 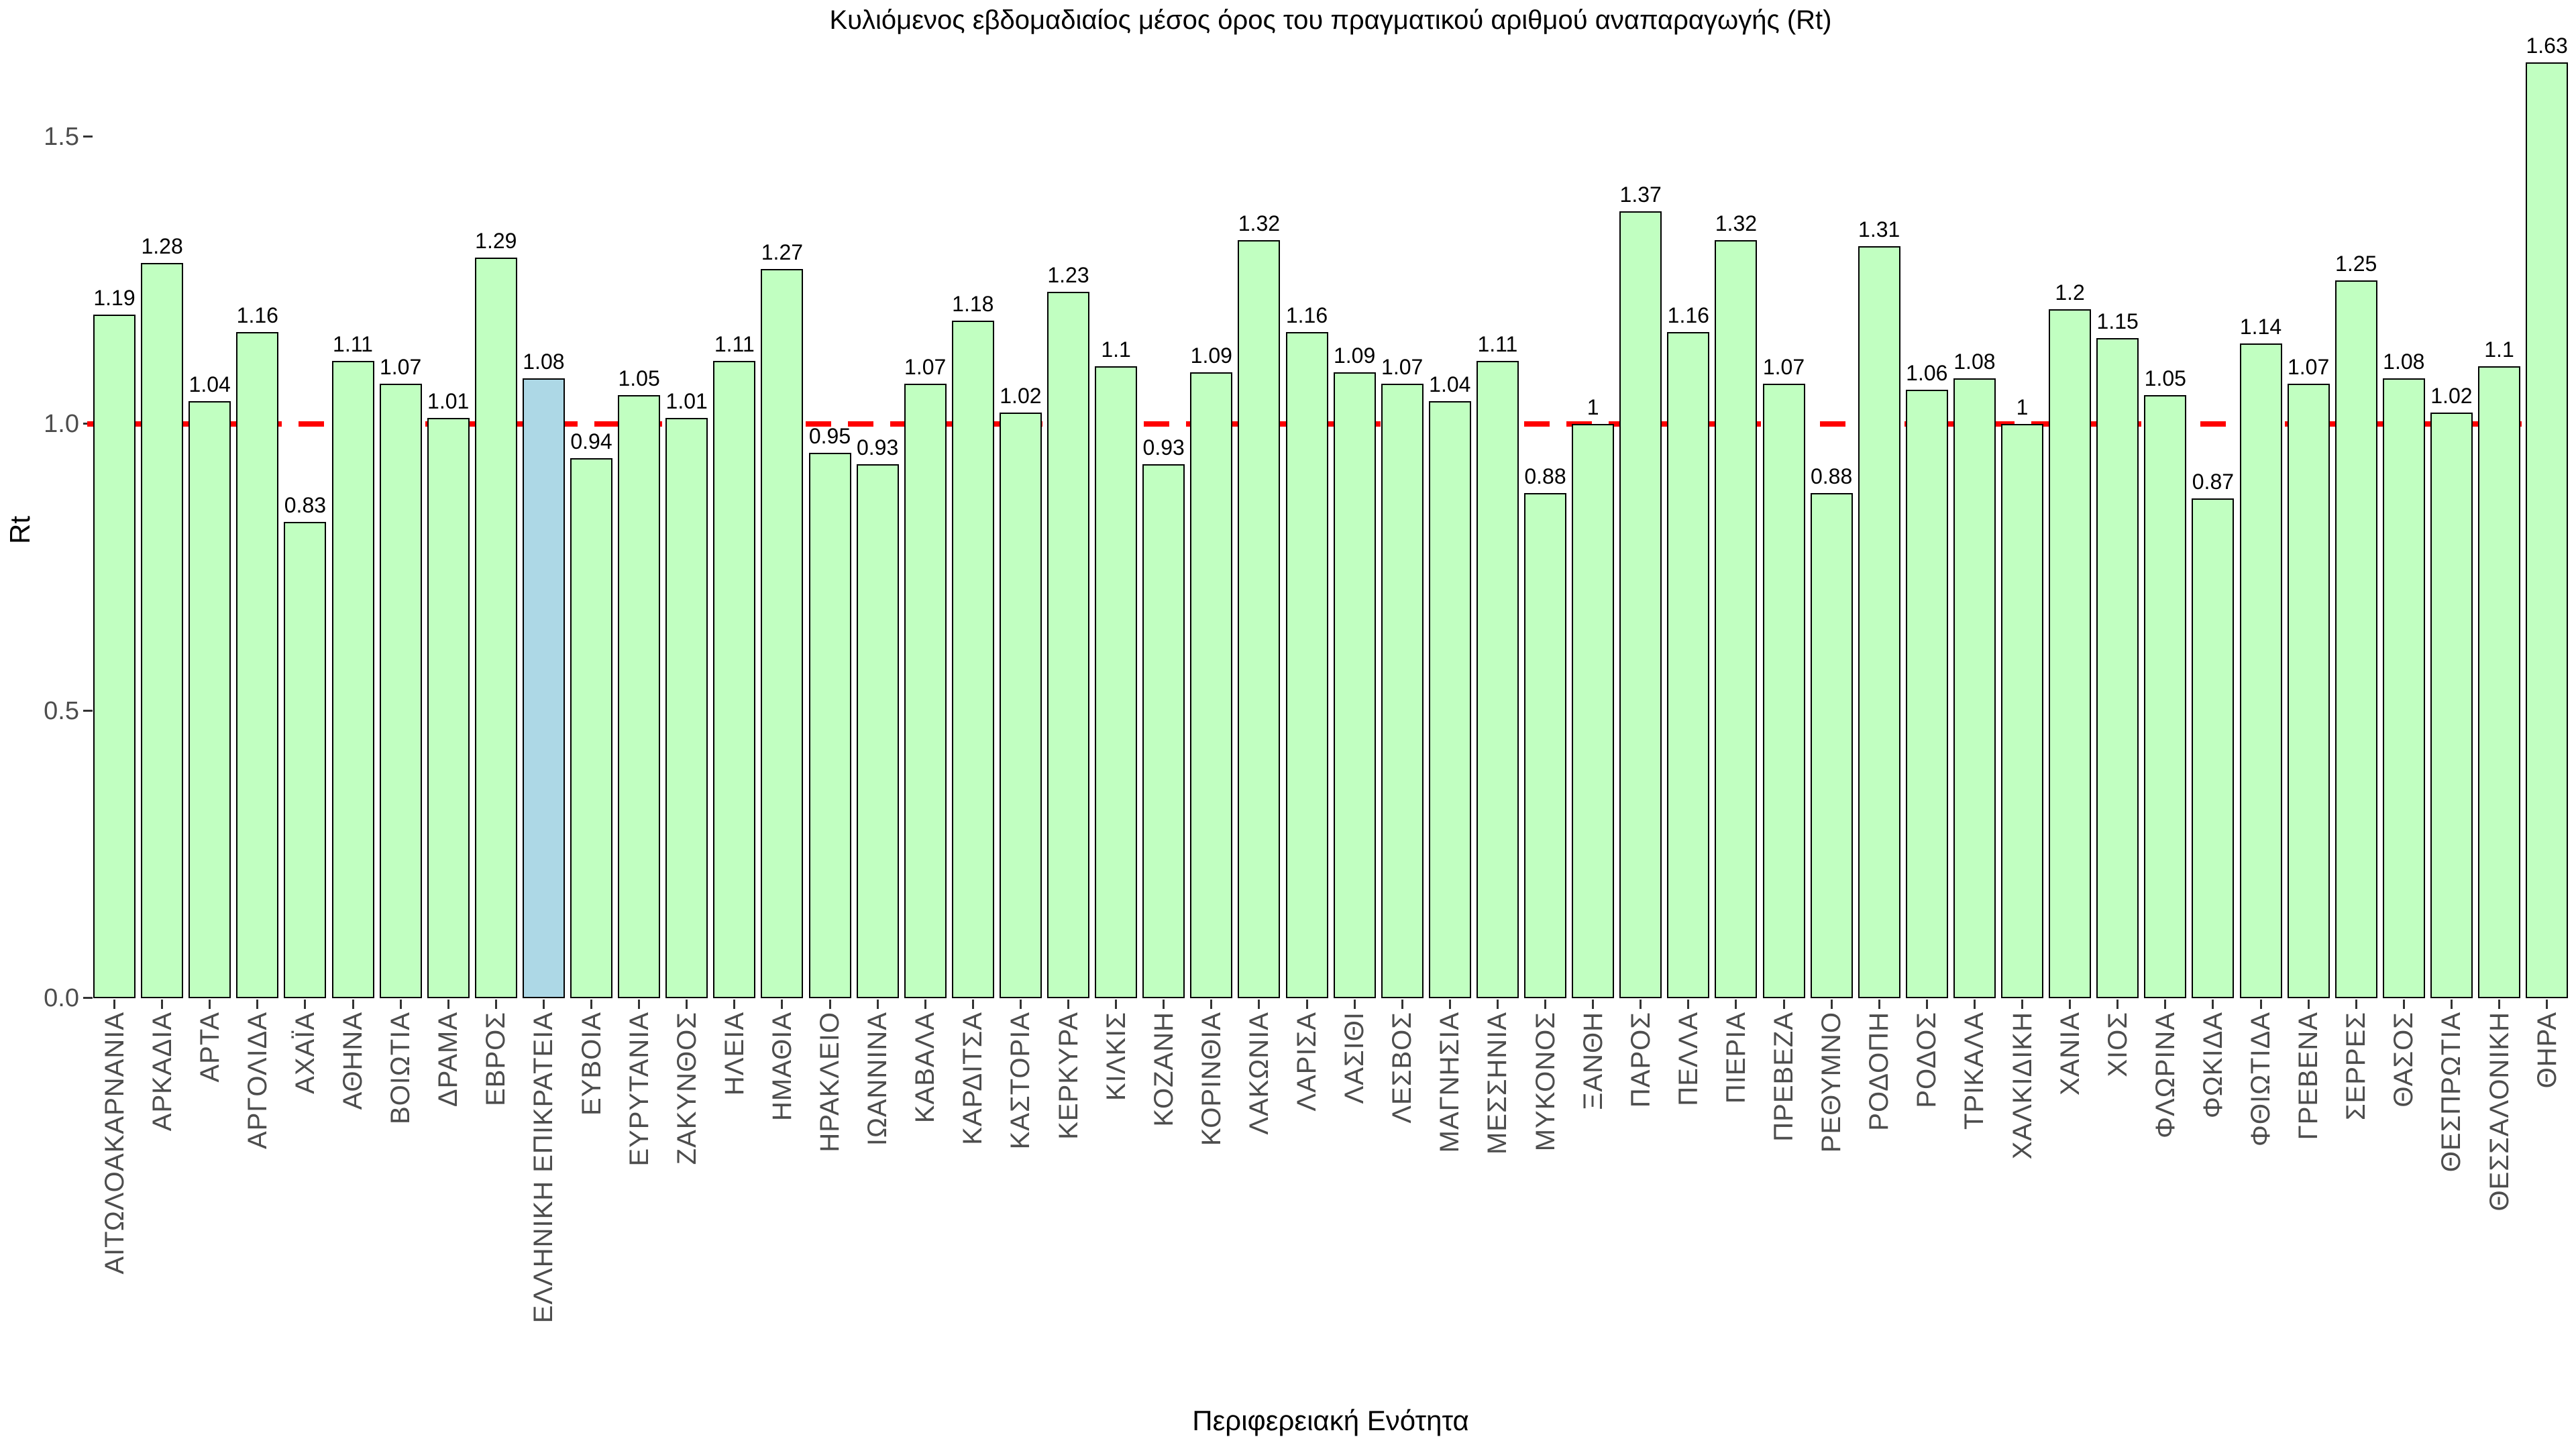 I want to click on x-tick-label: ΗΛΕΙΑ, so click(x=734, y=1054).